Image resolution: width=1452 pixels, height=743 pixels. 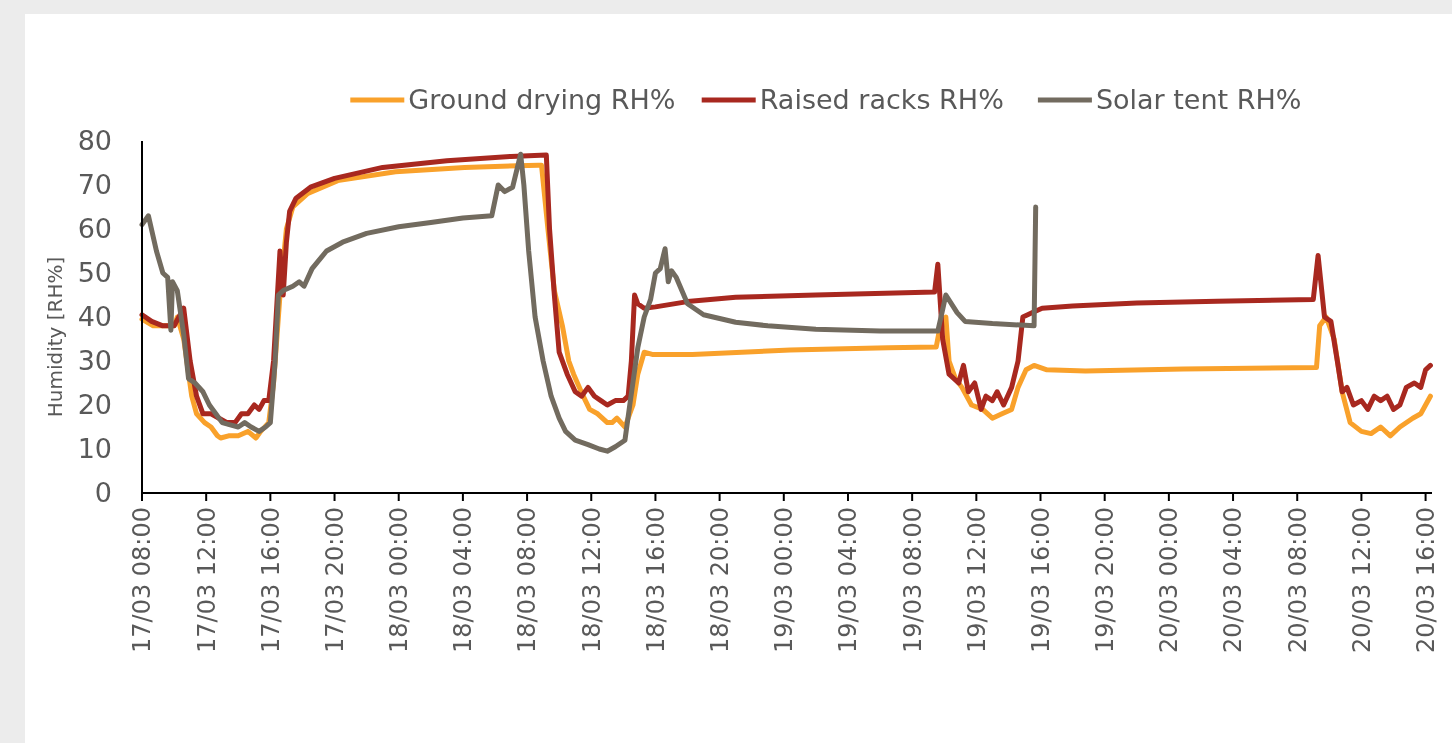 What do you see at coordinates (1297, 580) in the screenshot?
I see `x-tick-label: 20/03 08:00` at bounding box center [1297, 580].